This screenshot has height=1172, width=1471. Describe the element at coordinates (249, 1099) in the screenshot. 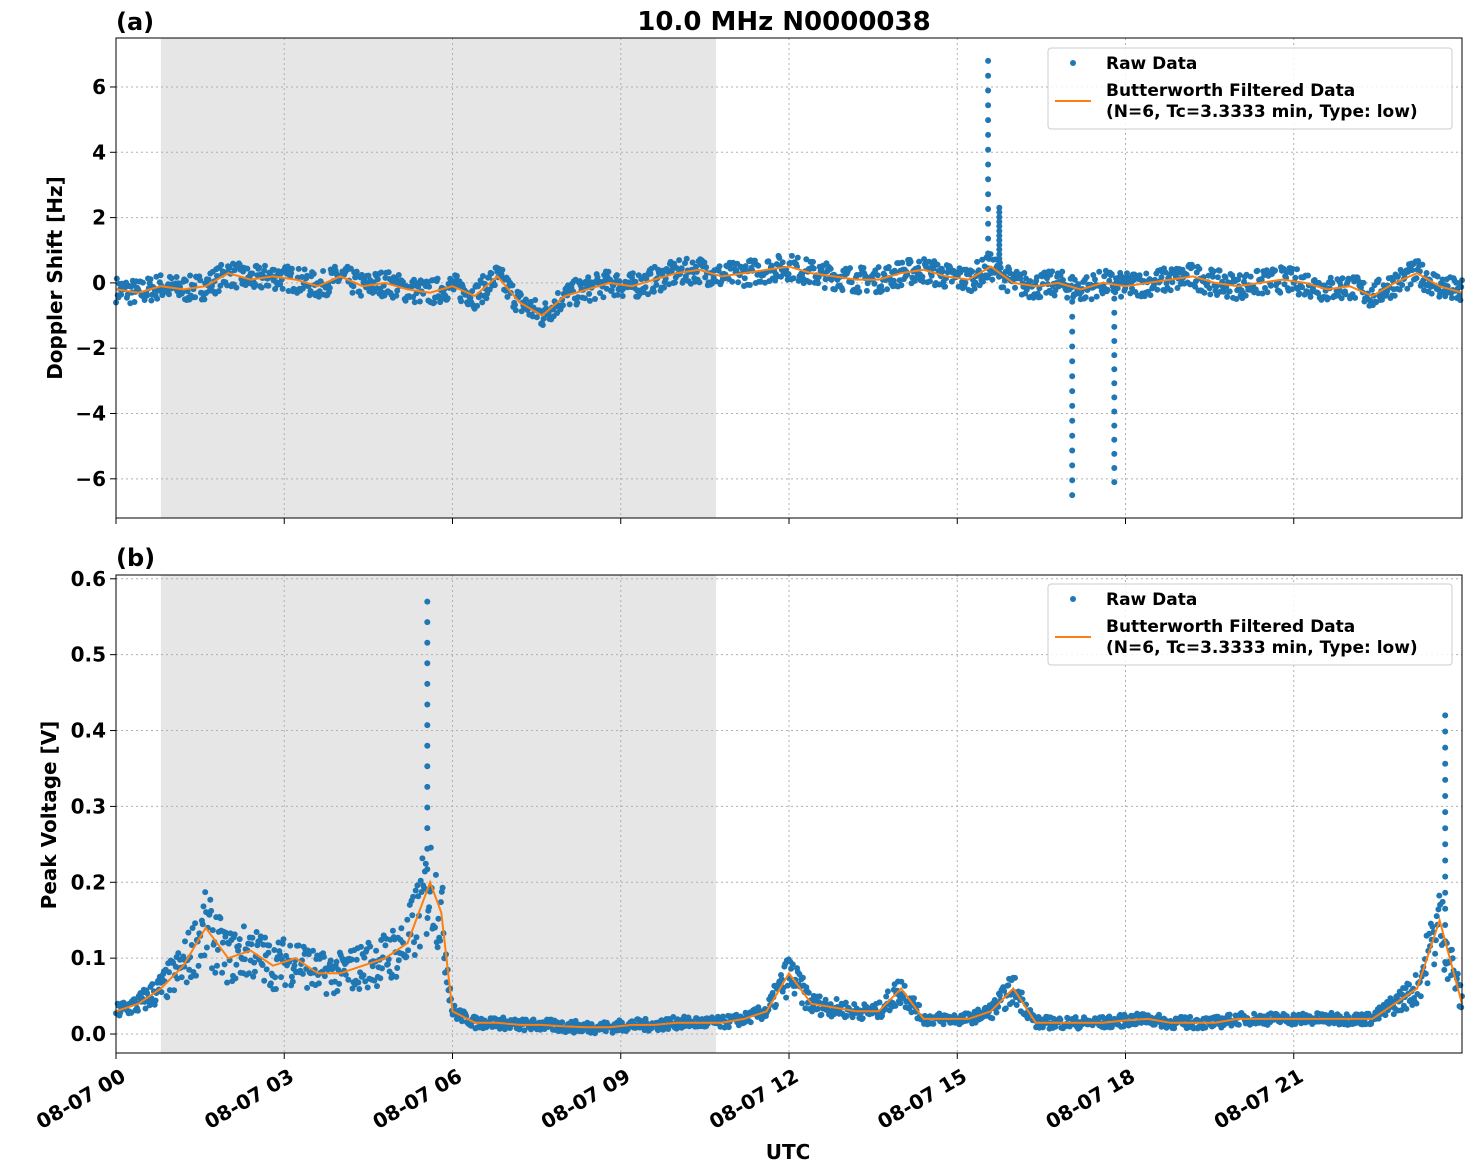

I see `x-tick-label: 08-07 03` at that location.